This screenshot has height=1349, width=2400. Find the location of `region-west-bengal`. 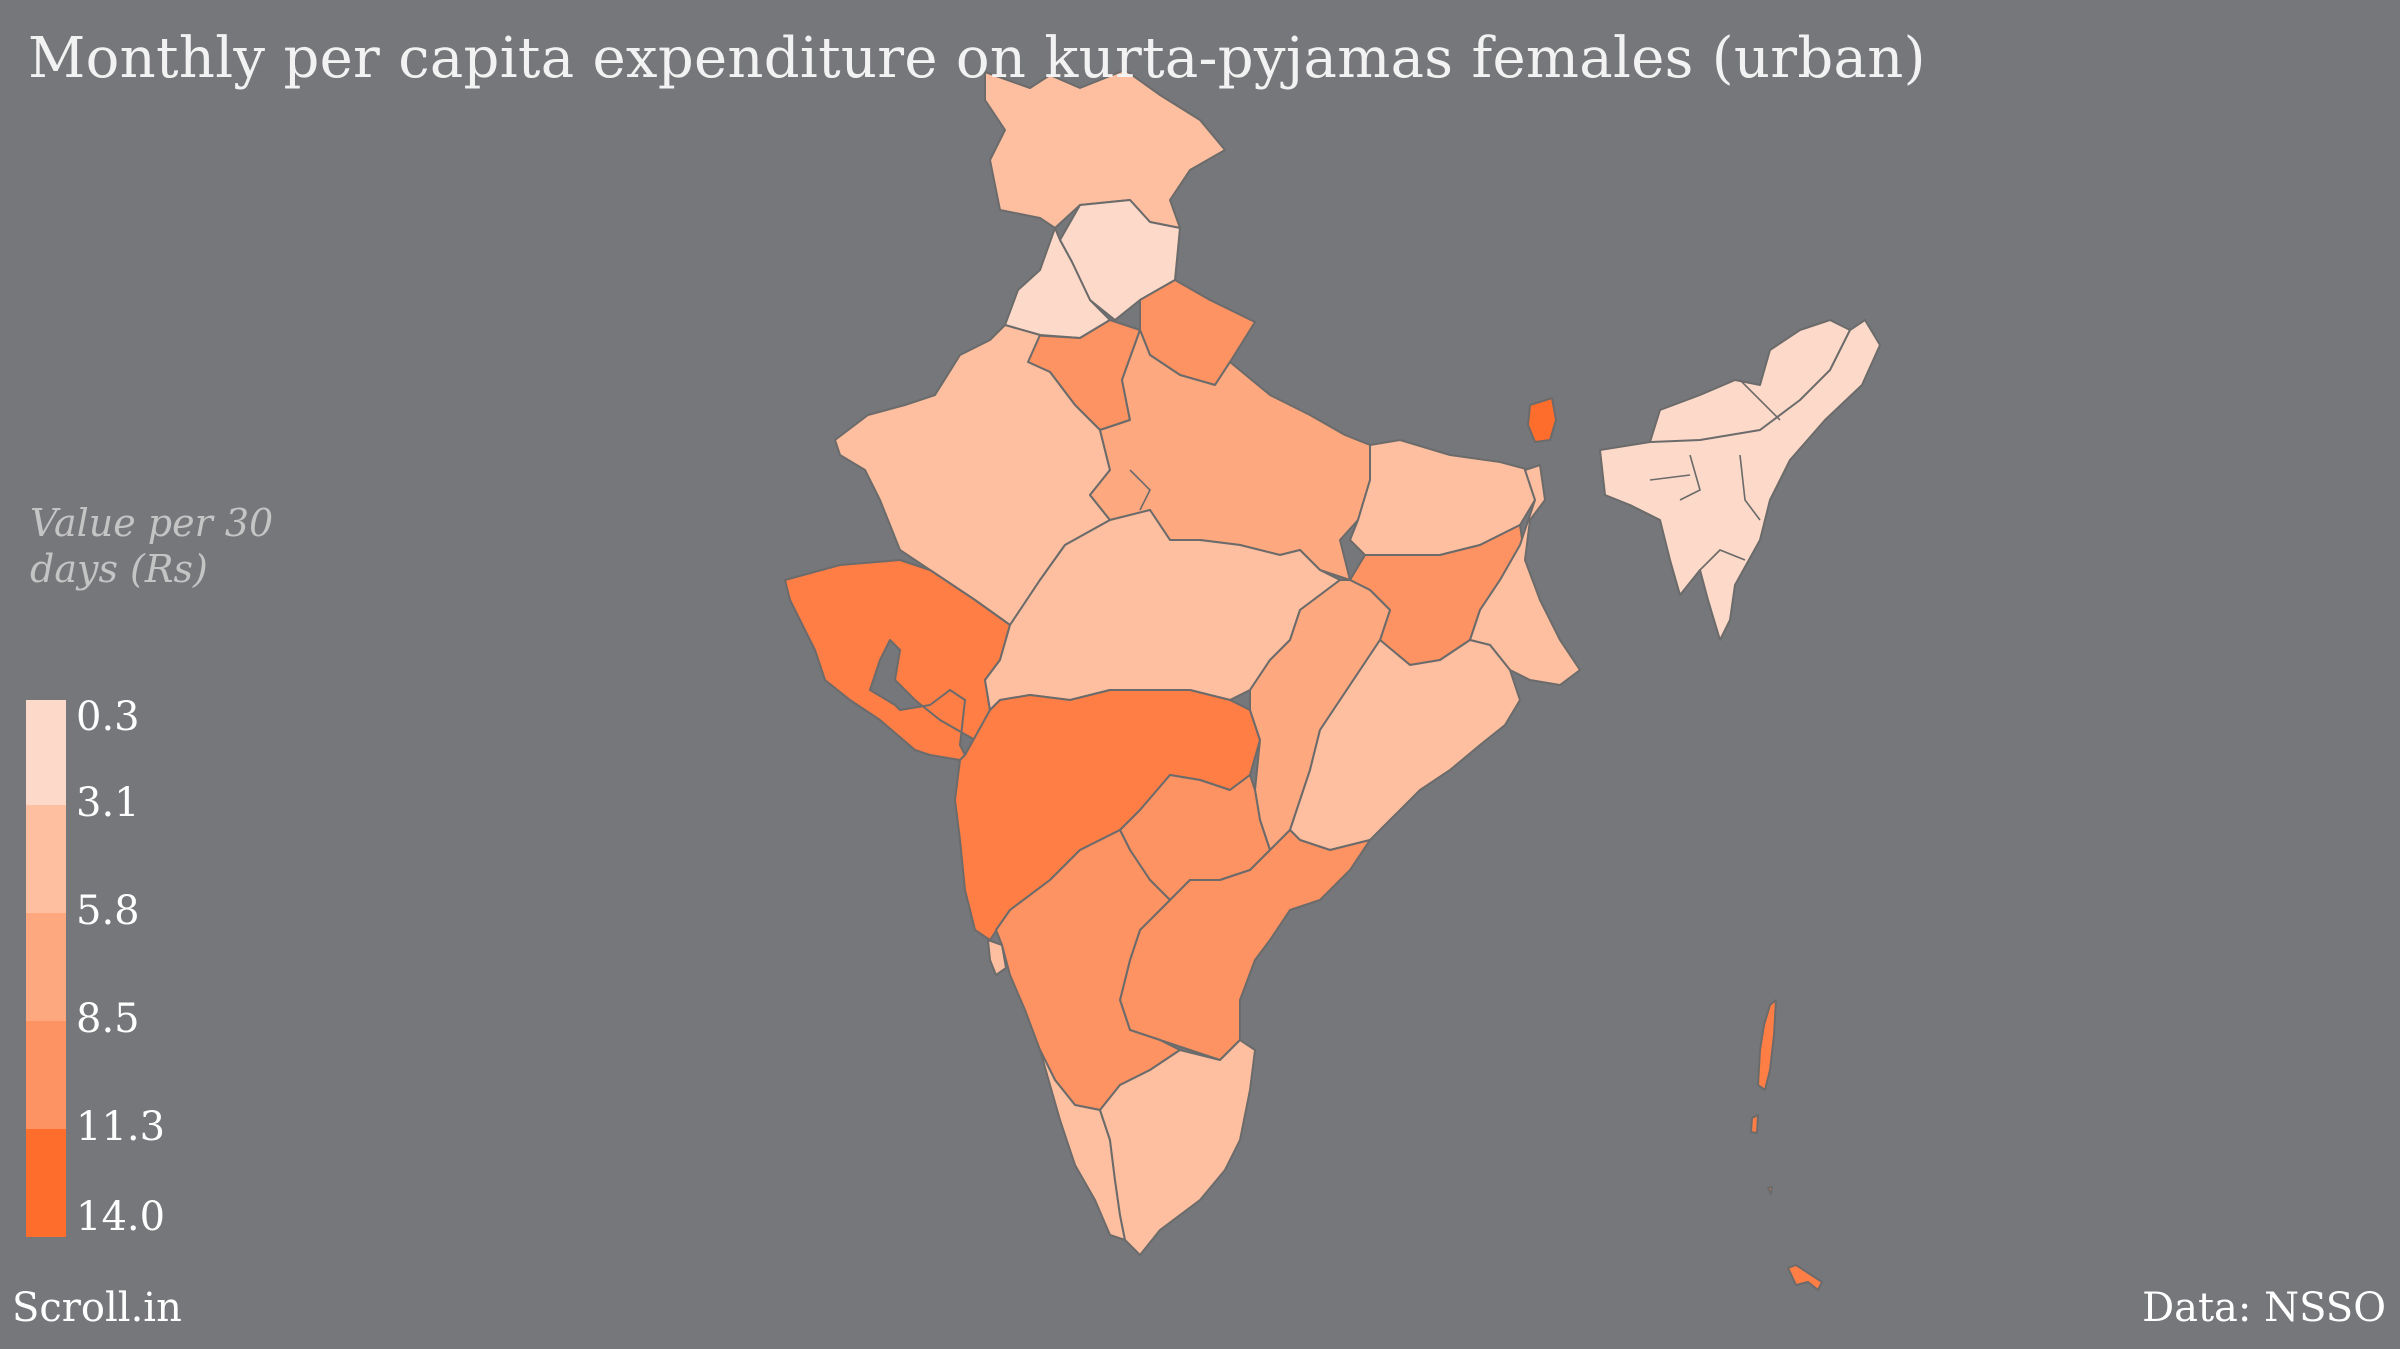

region-west-bengal is located at coordinates (1525, 575).